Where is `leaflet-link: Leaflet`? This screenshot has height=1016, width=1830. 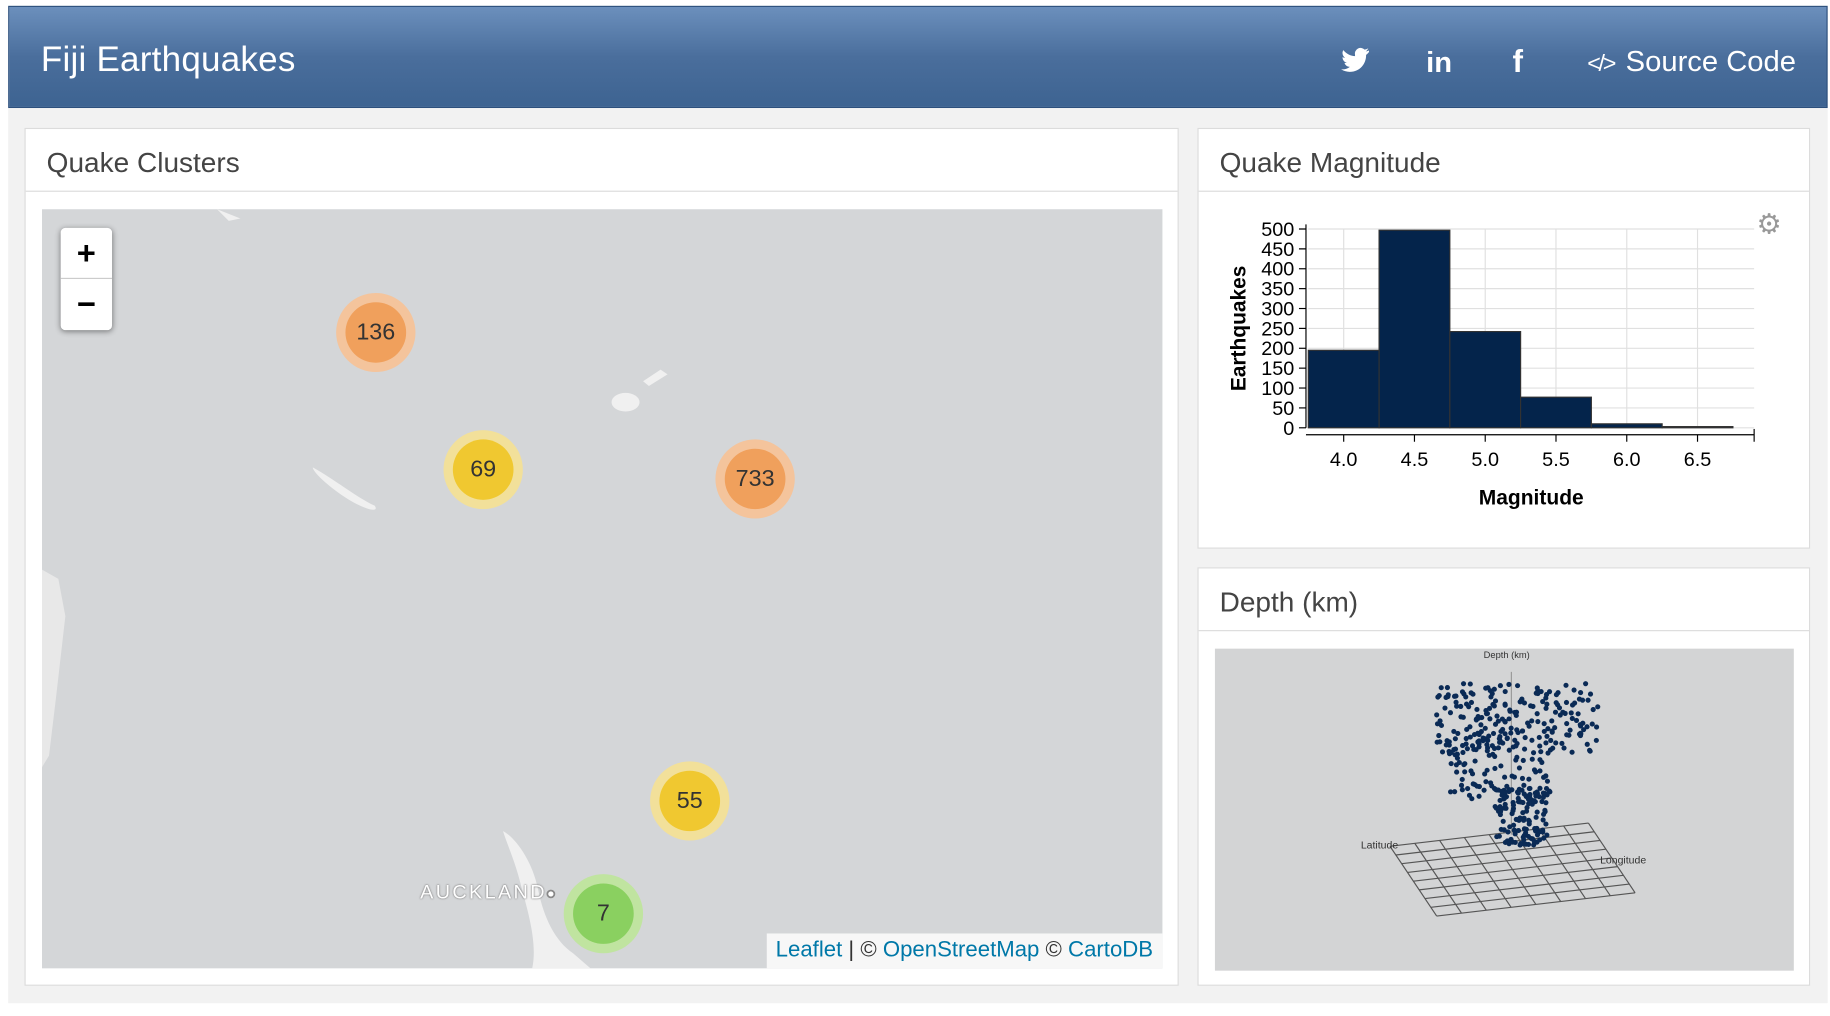
leaflet-link: Leaflet is located at coordinates (809, 950).